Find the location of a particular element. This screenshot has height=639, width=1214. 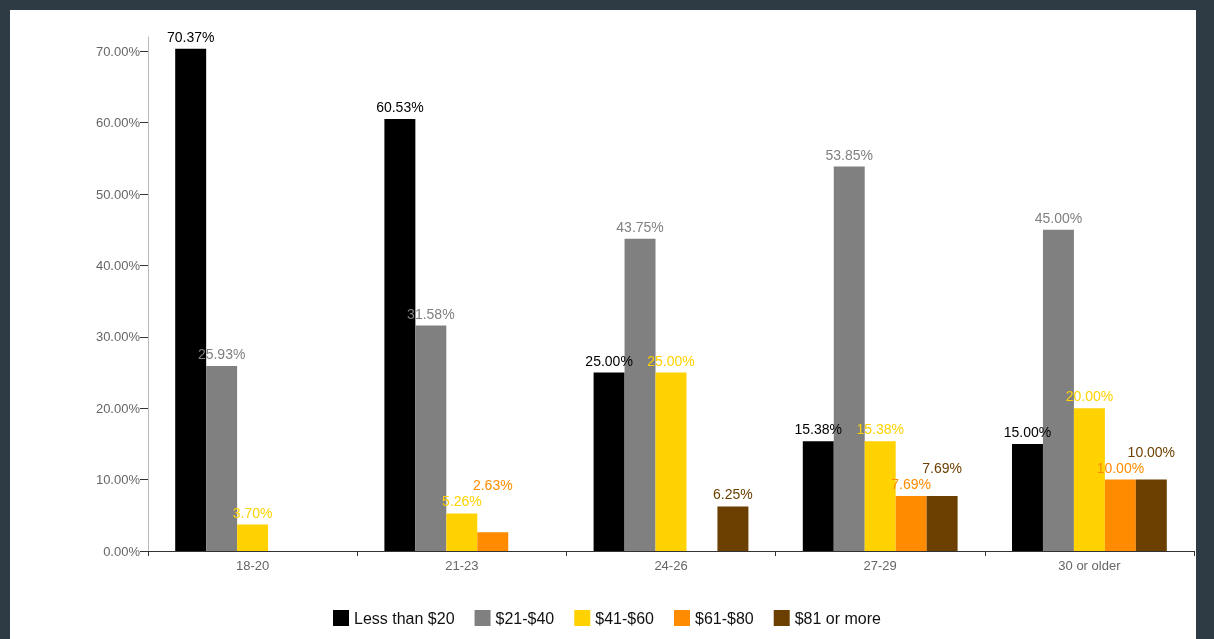

y-tick-label: 0.00% is located at coordinates (122, 551).